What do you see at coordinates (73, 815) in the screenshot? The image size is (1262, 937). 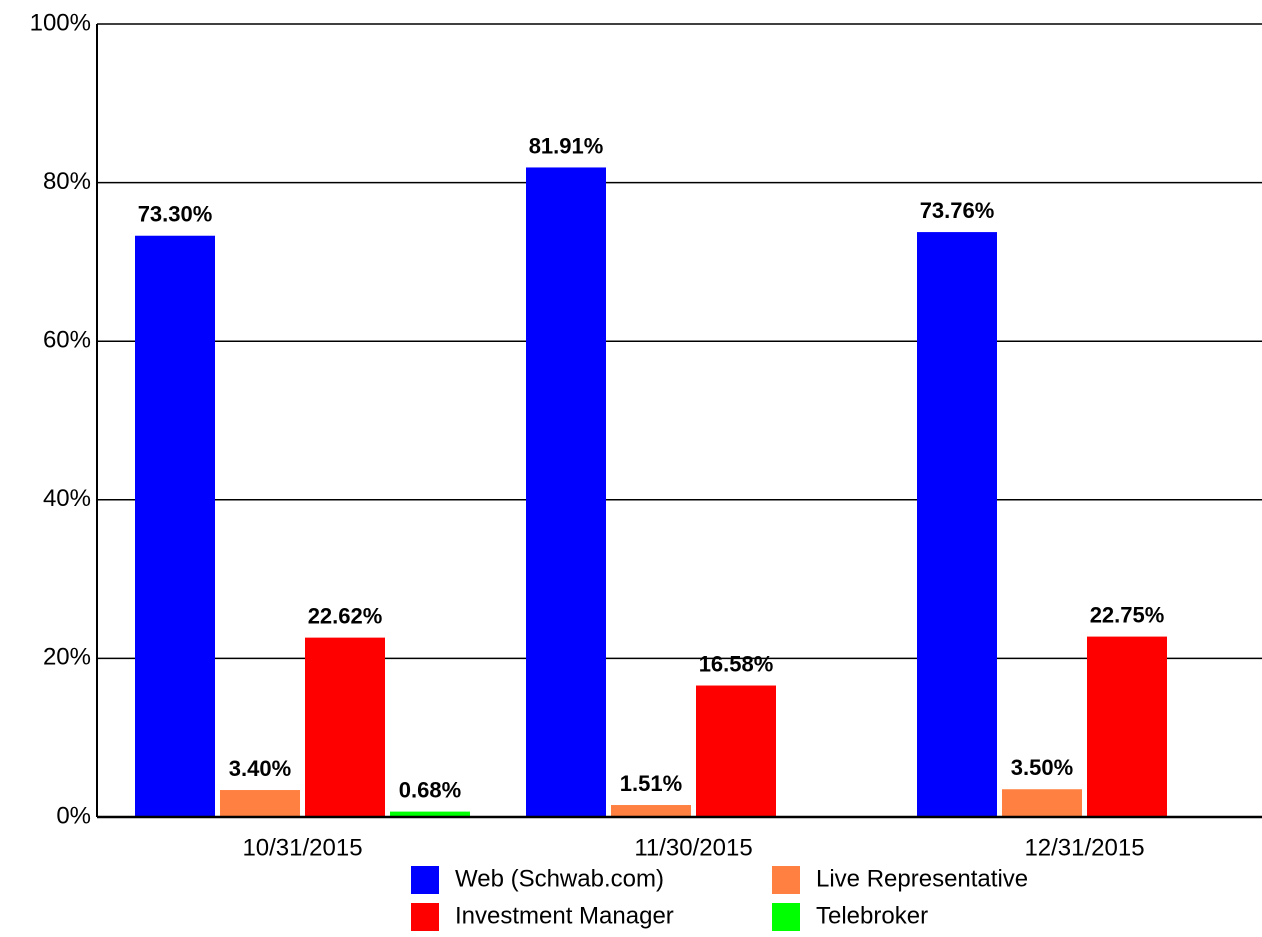 I see `y-tick-label: 0%` at bounding box center [73, 815].